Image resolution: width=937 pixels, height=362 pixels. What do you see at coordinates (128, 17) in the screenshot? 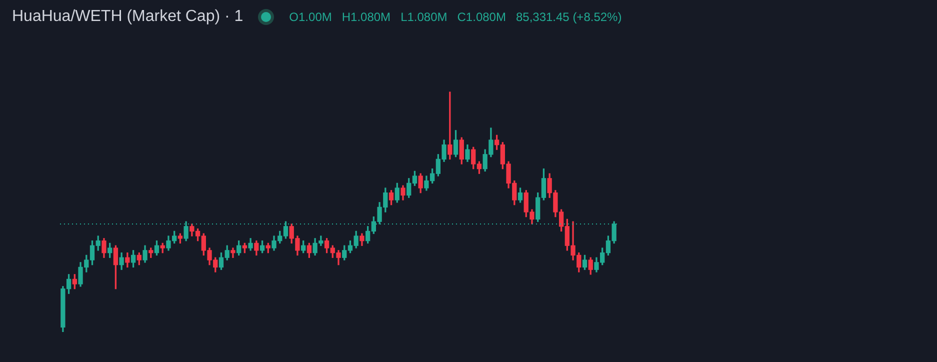
I see `chart-title: HuaHua/WETH (Market Cap) · 1` at bounding box center [128, 17].